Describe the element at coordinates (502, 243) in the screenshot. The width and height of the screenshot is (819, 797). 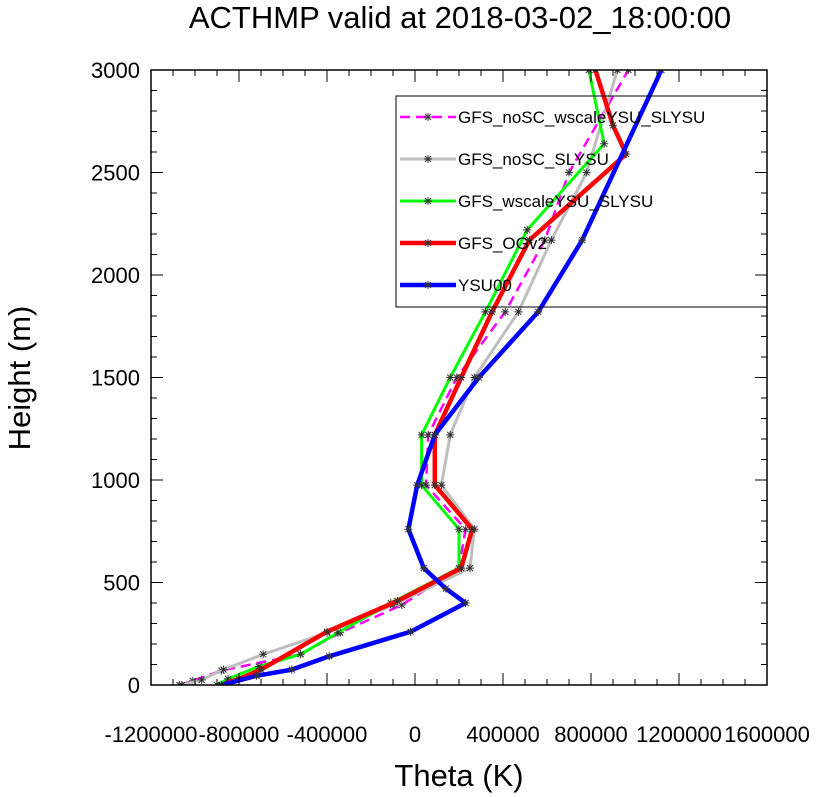
I see `legend-label: GFS_OGv2` at that location.